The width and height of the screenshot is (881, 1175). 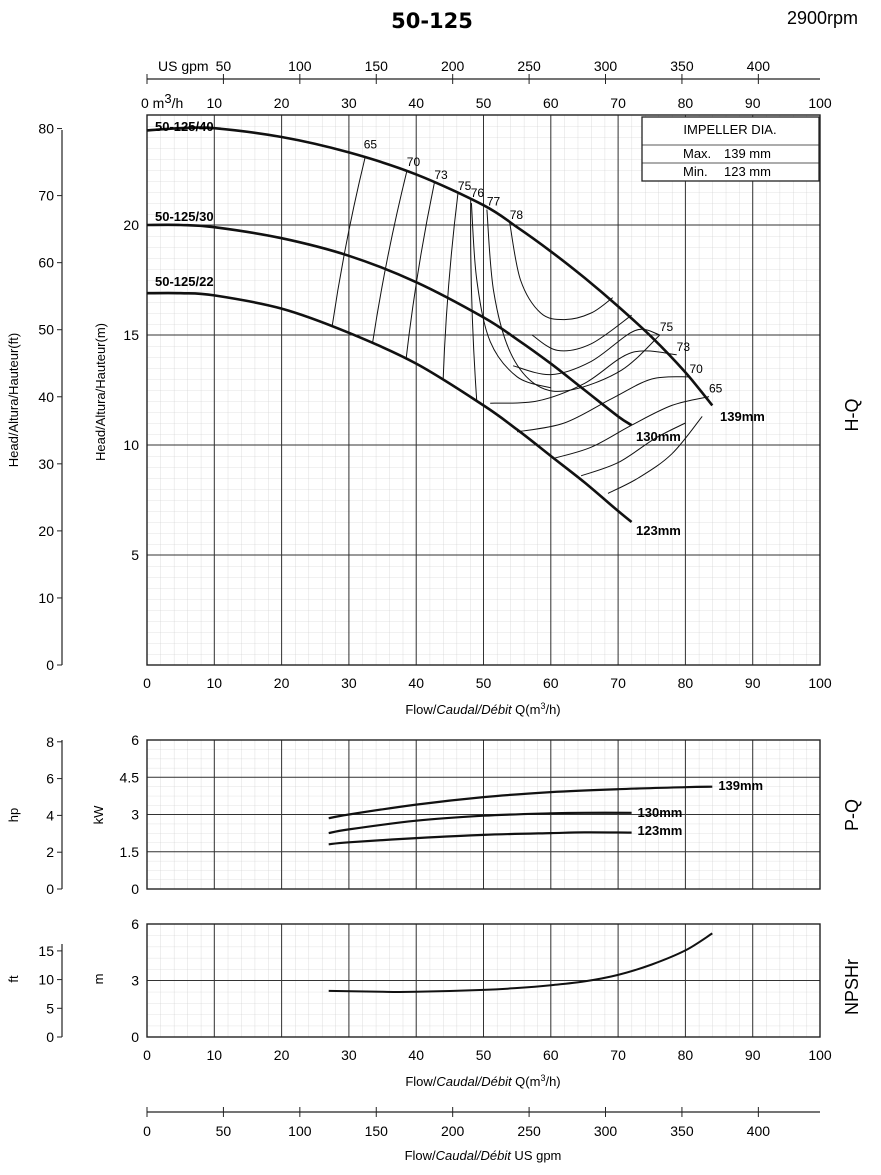 I want to click on kw-axis-label: kW, so click(x=98, y=815).